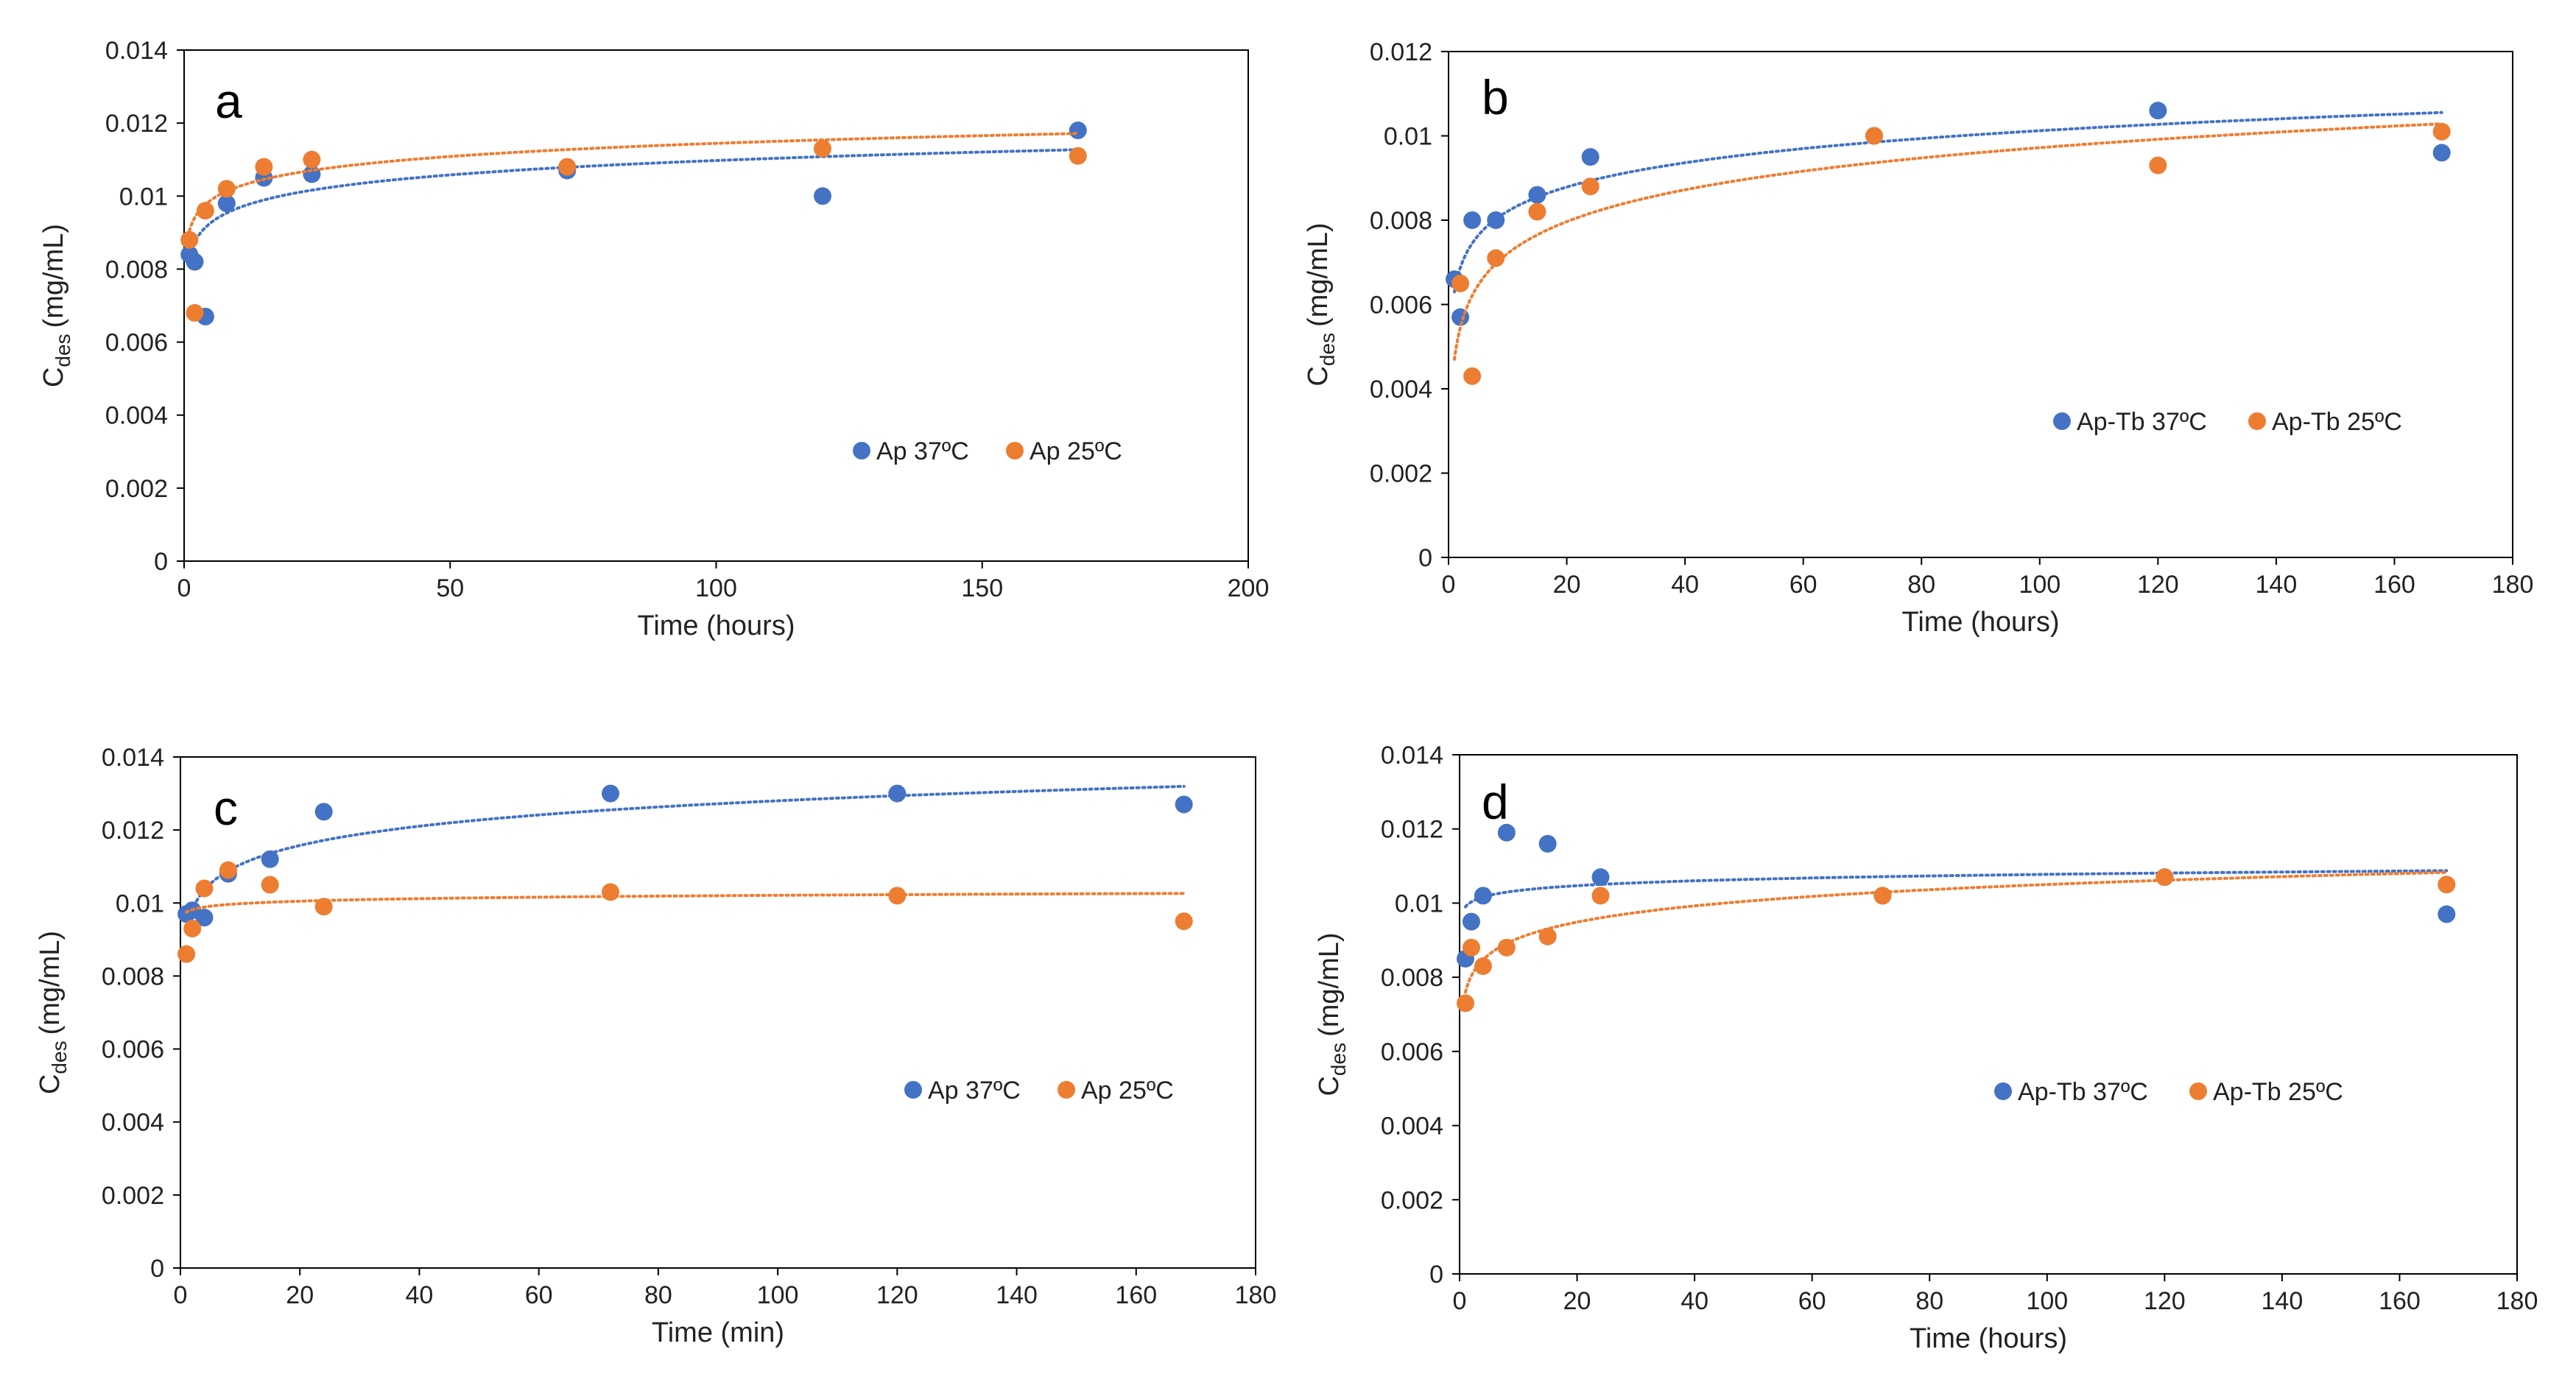  Describe the element at coordinates (2278, 1092) in the screenshot. I see `legend-entry: Ap-Tb 25ºC` at that location.